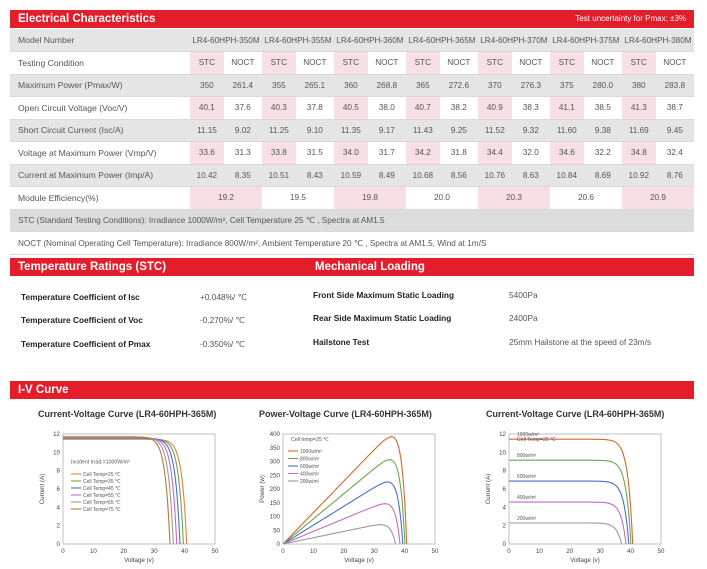 This screenshot has height=569, width=707. What do you see at coordinates (102, 482) in the screenshot?
I see `legend-label: Cell Temp=35 ℃` at bounding box center [102, 482].